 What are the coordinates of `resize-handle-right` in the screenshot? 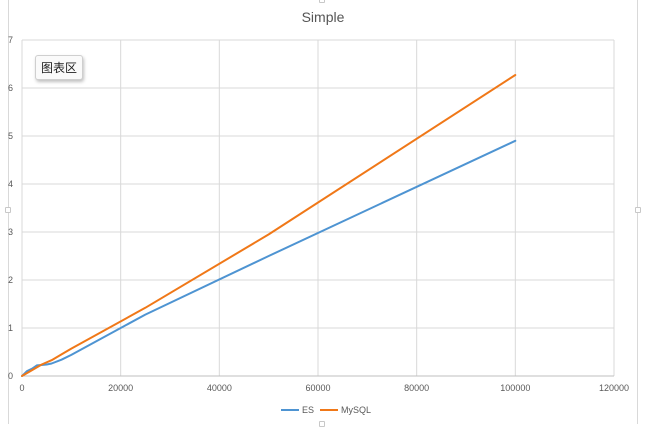 It's located at (638, 210).